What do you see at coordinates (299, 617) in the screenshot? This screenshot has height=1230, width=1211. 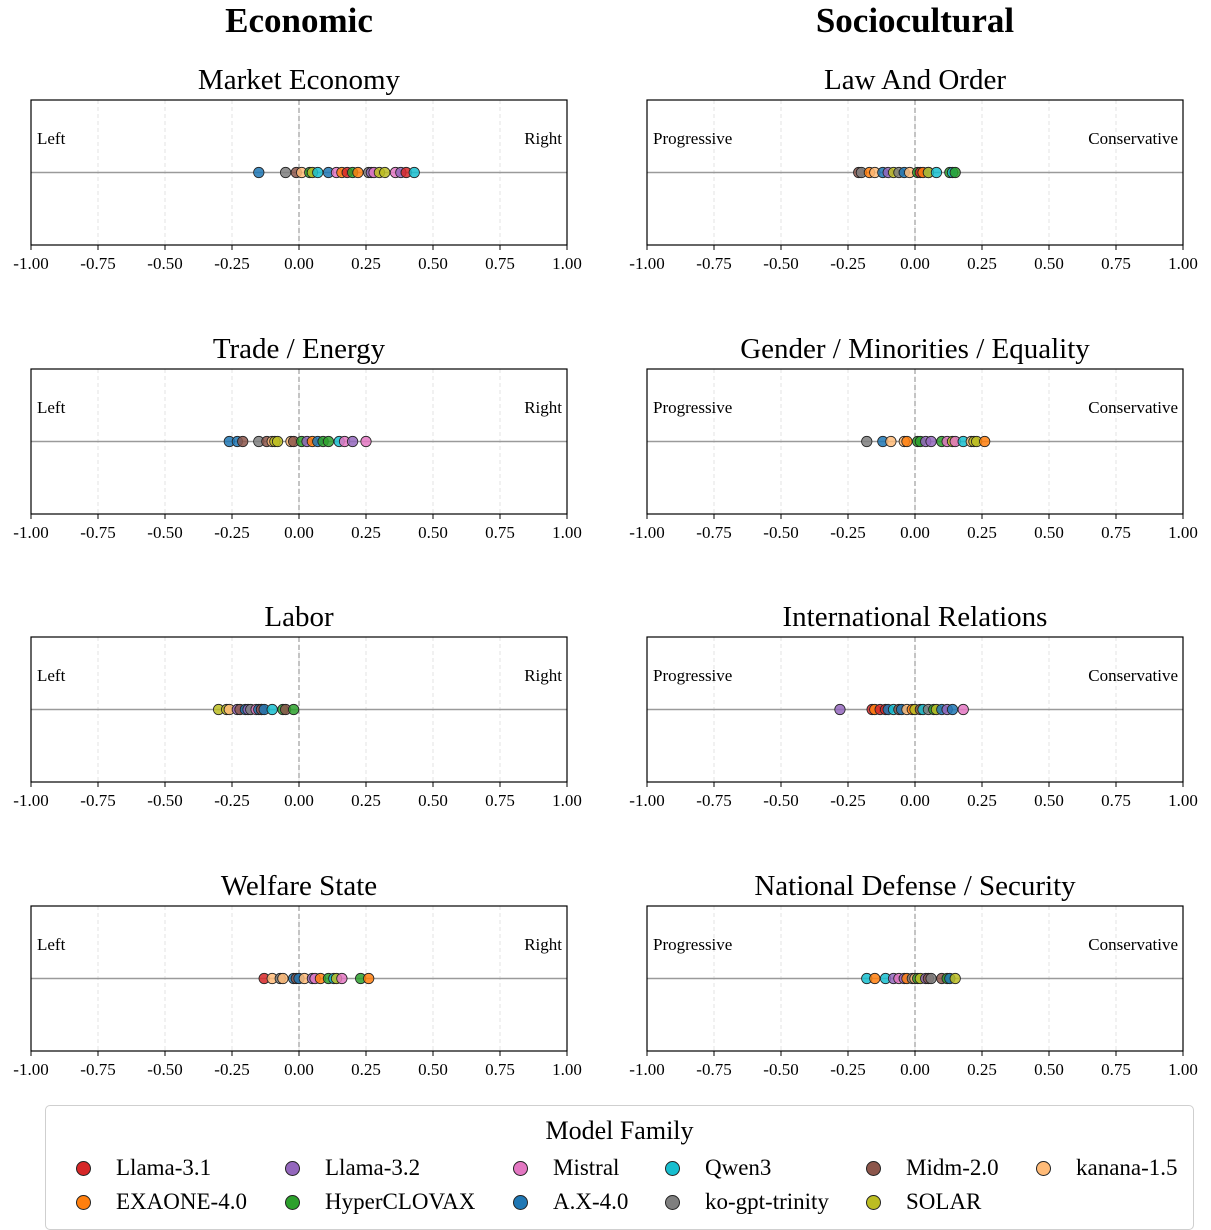 I see `panel-title: Labor` at bounding box center [299, 617].